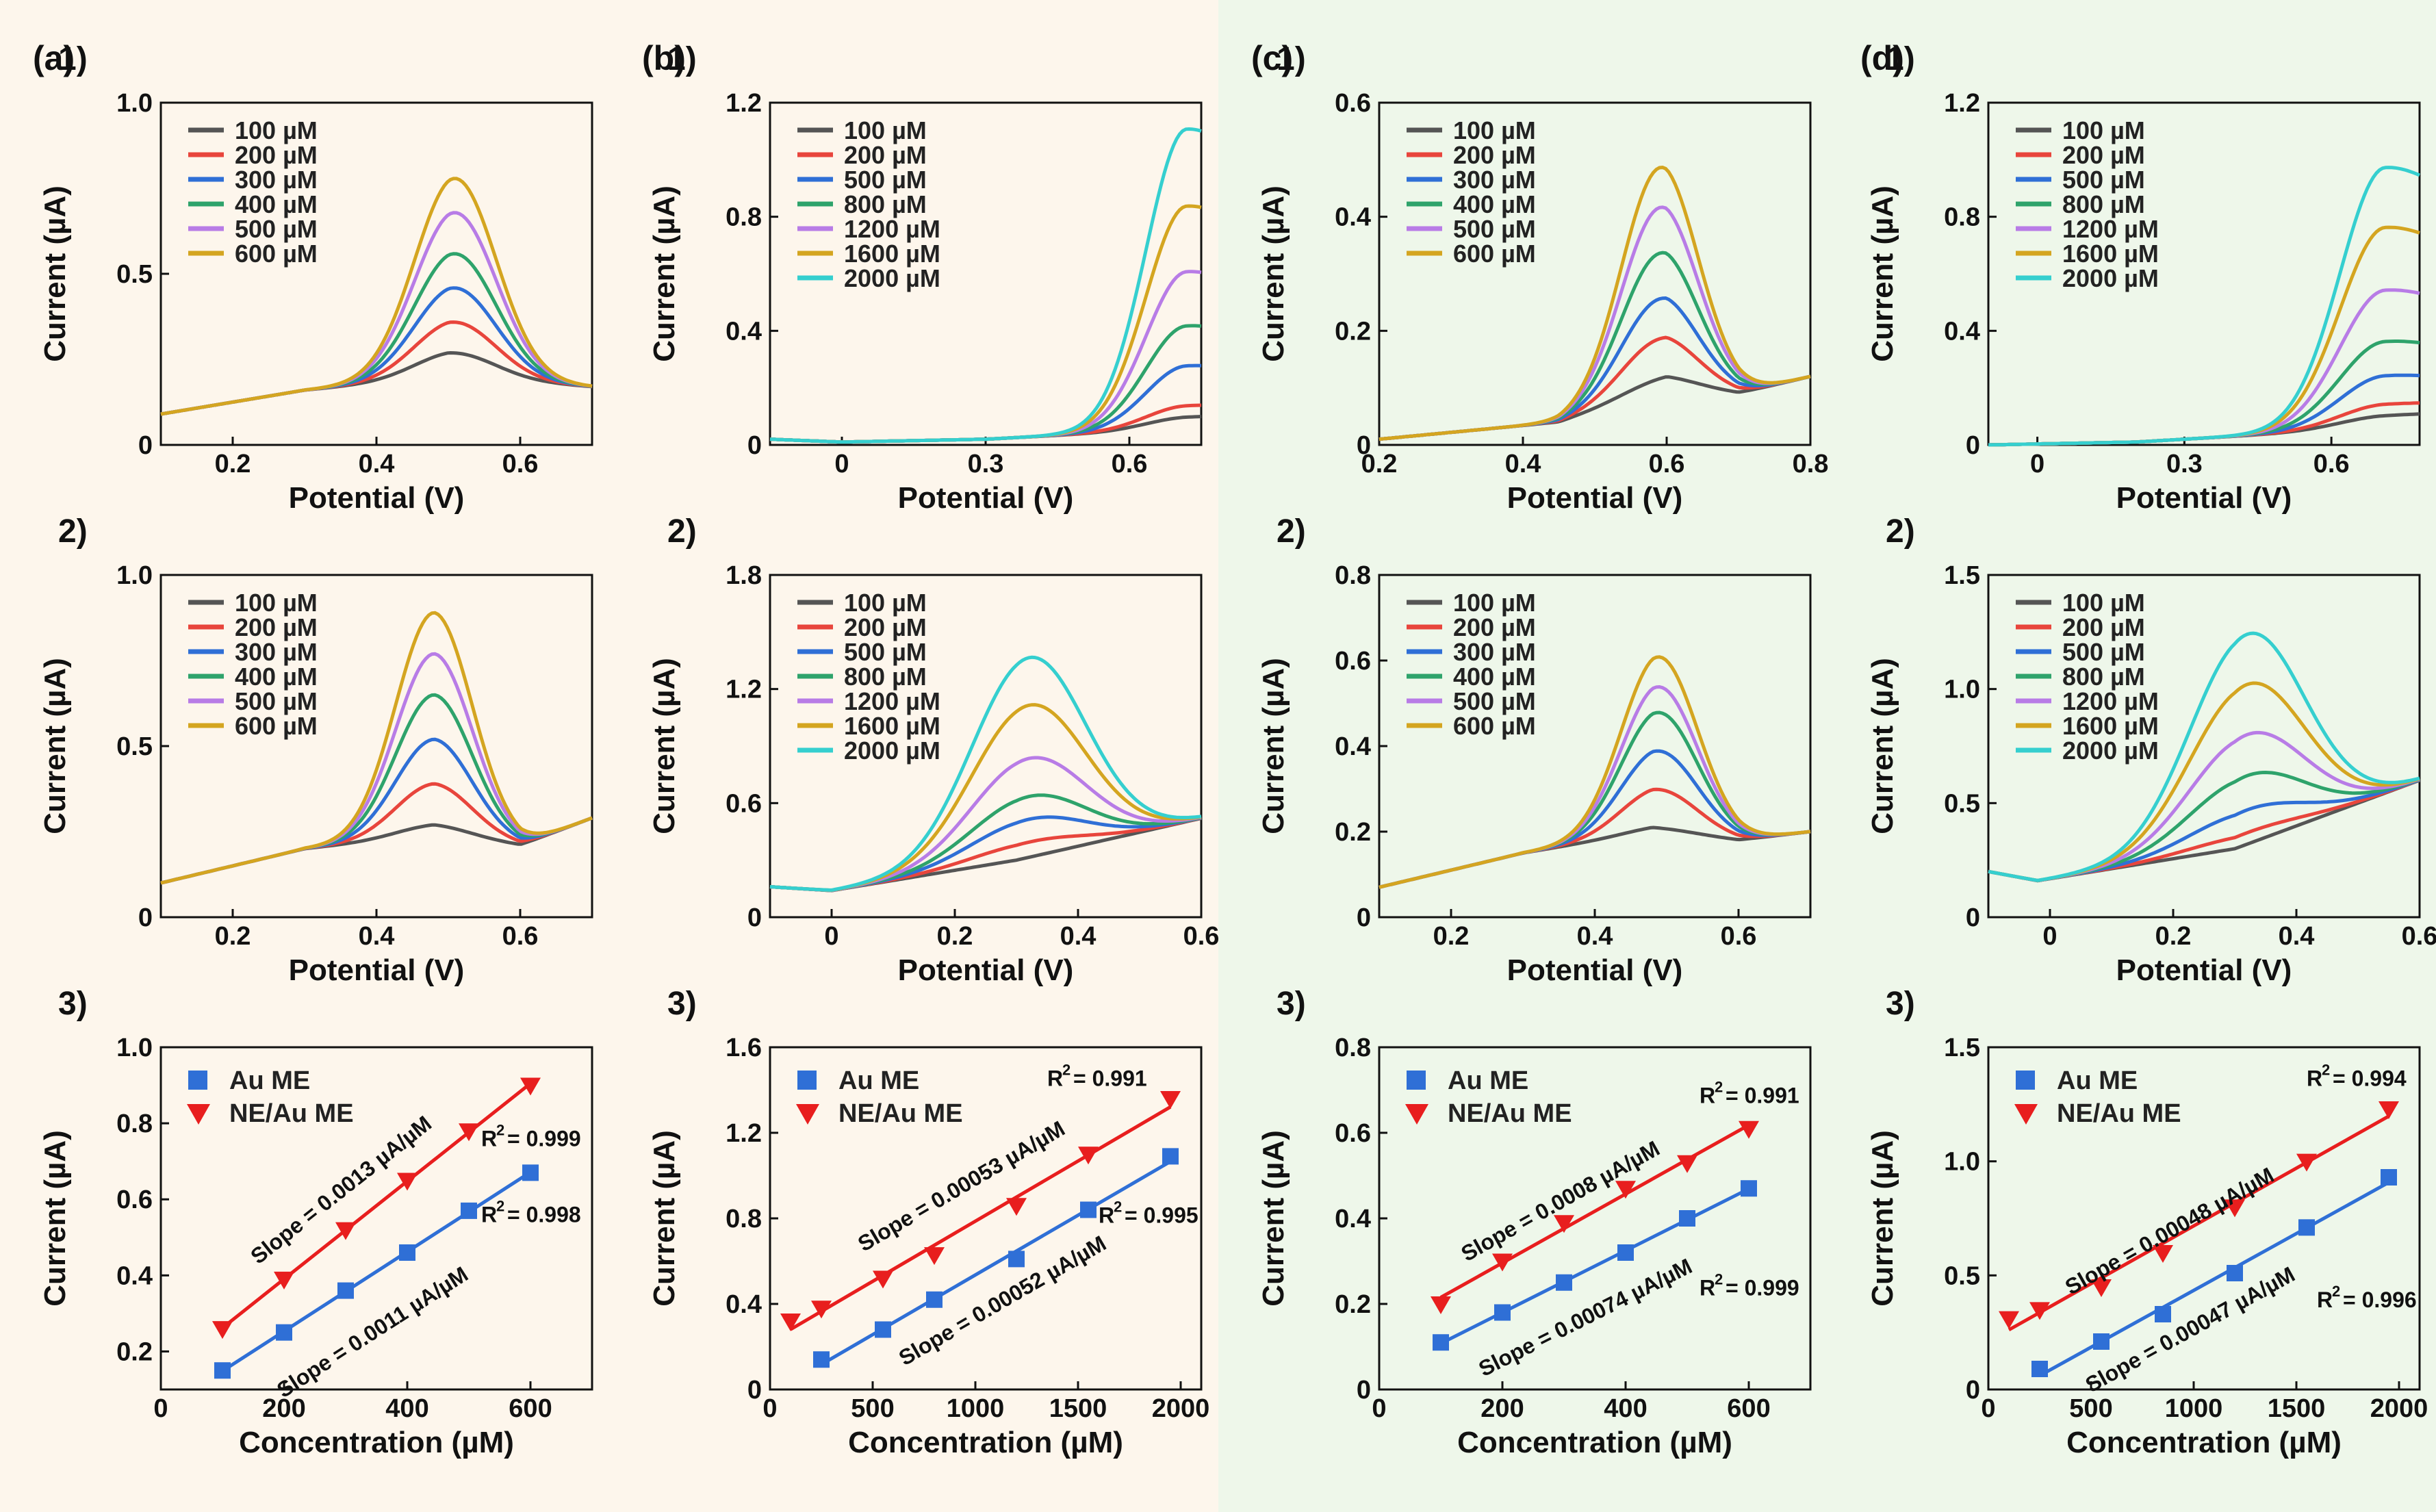 The width and height of the screenshot is (2436, 1512). I want to click on ne-r2-symbol: R, so click(1055, 1078).